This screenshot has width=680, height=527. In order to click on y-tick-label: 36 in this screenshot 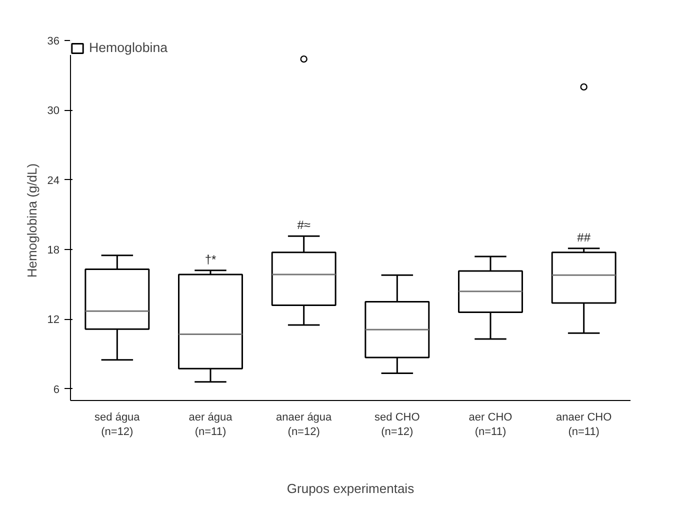, I will do `click(53, 42)`.